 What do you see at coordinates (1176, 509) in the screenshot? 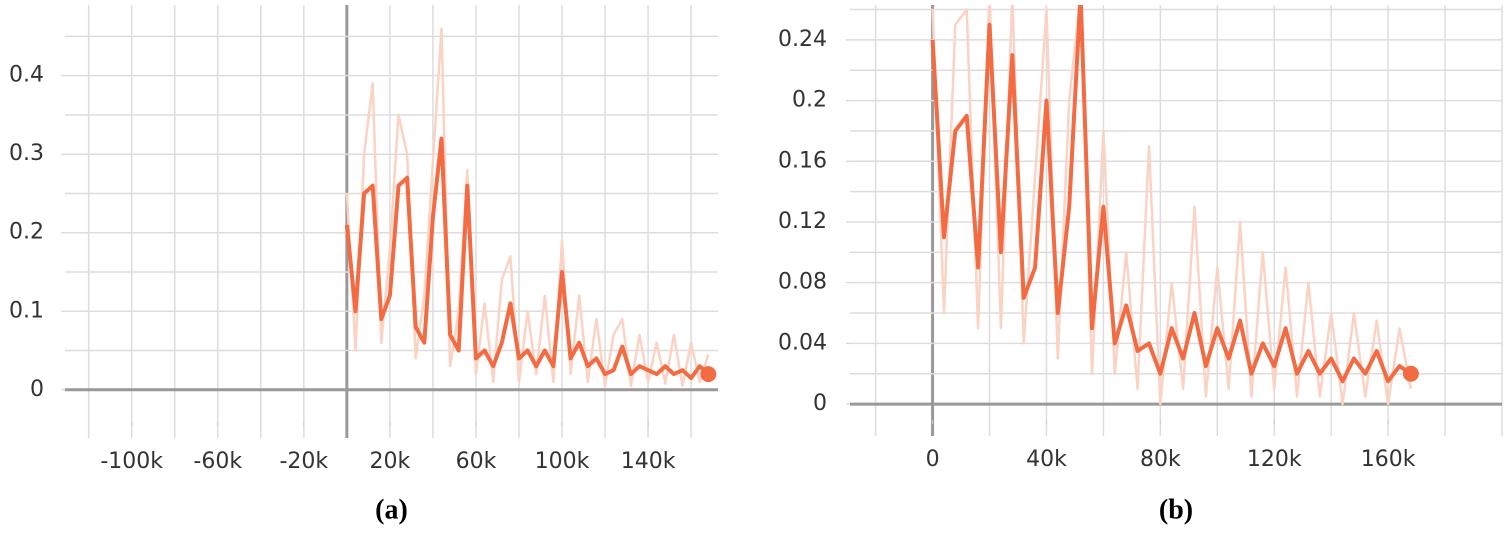
I see `caption: (b)` at bounding box center [1176, 509].